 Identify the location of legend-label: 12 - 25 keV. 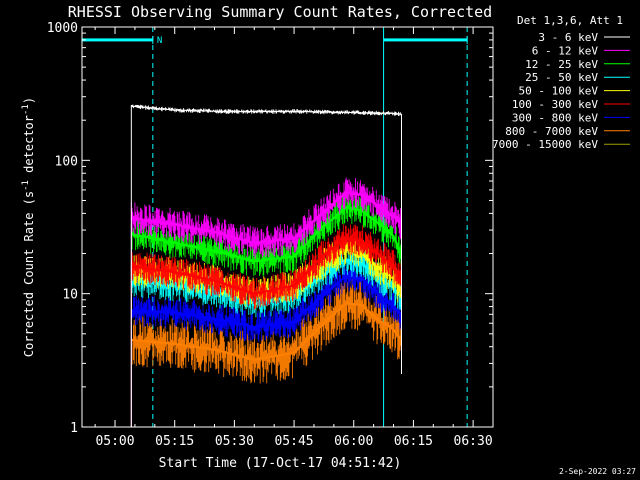
(561, 64).